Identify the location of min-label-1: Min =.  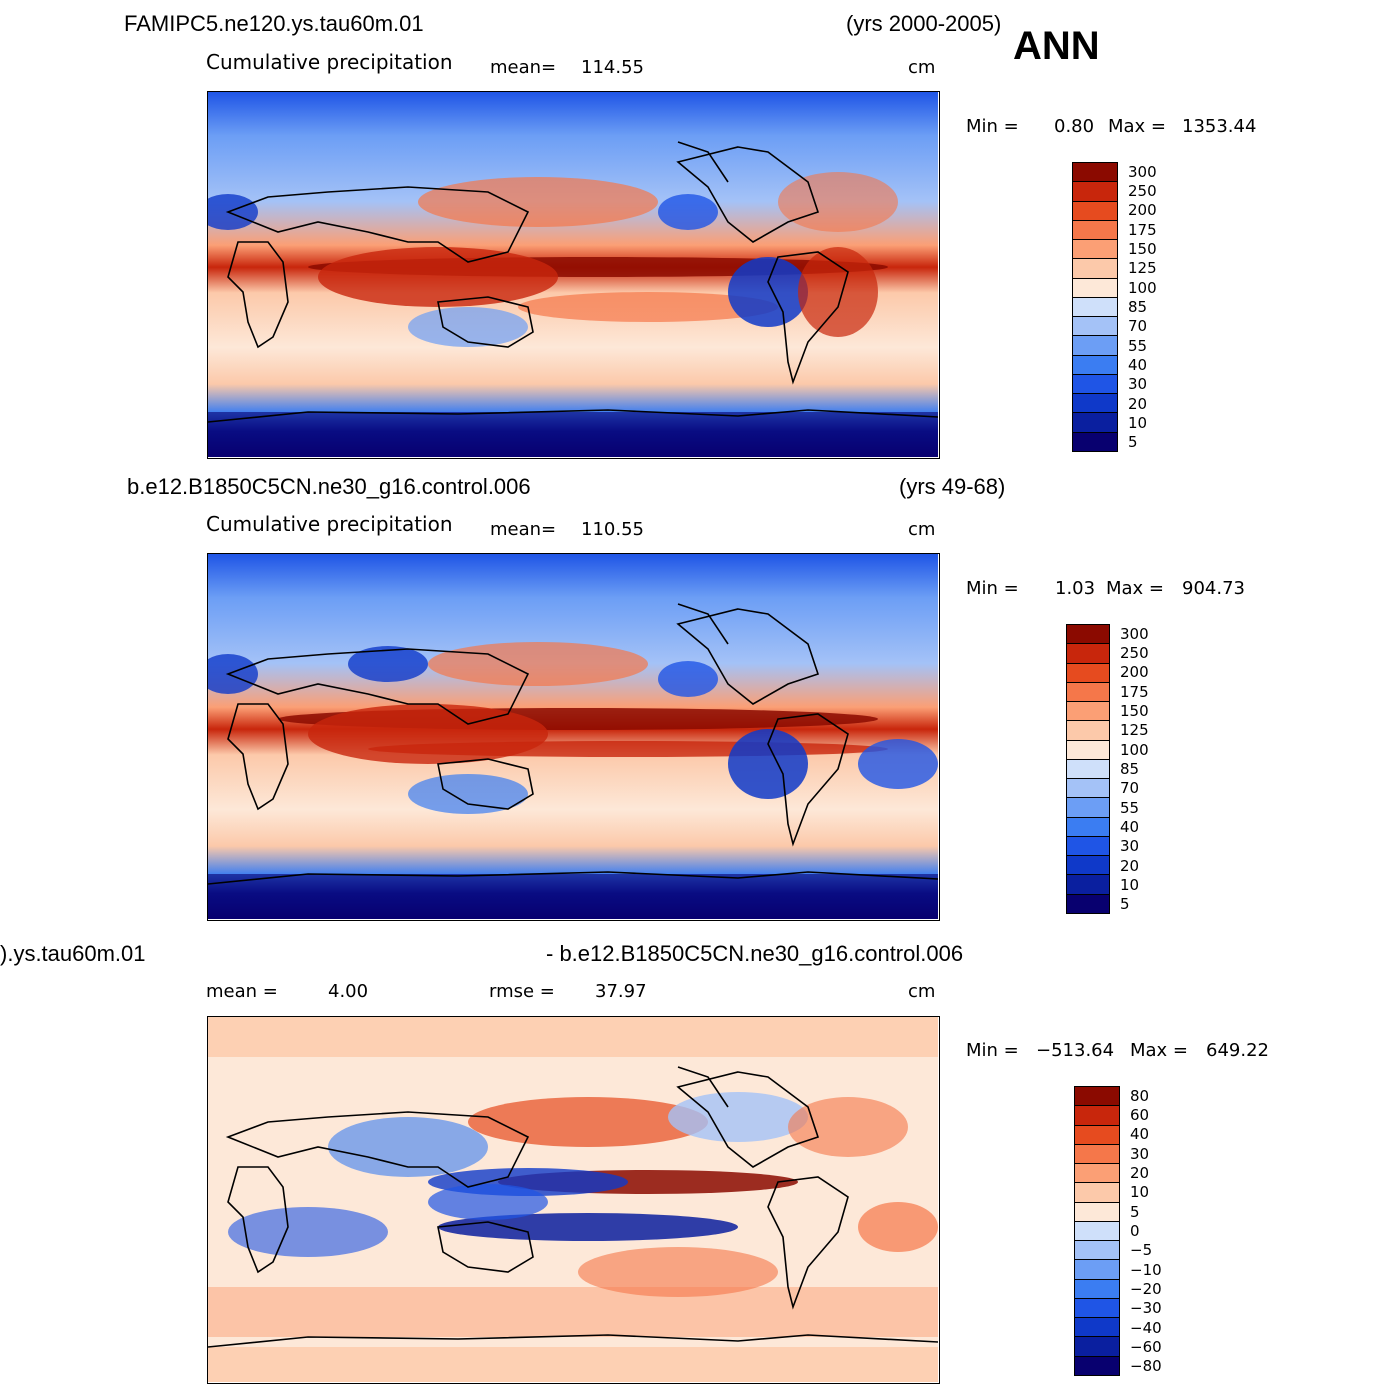
(992, 126).